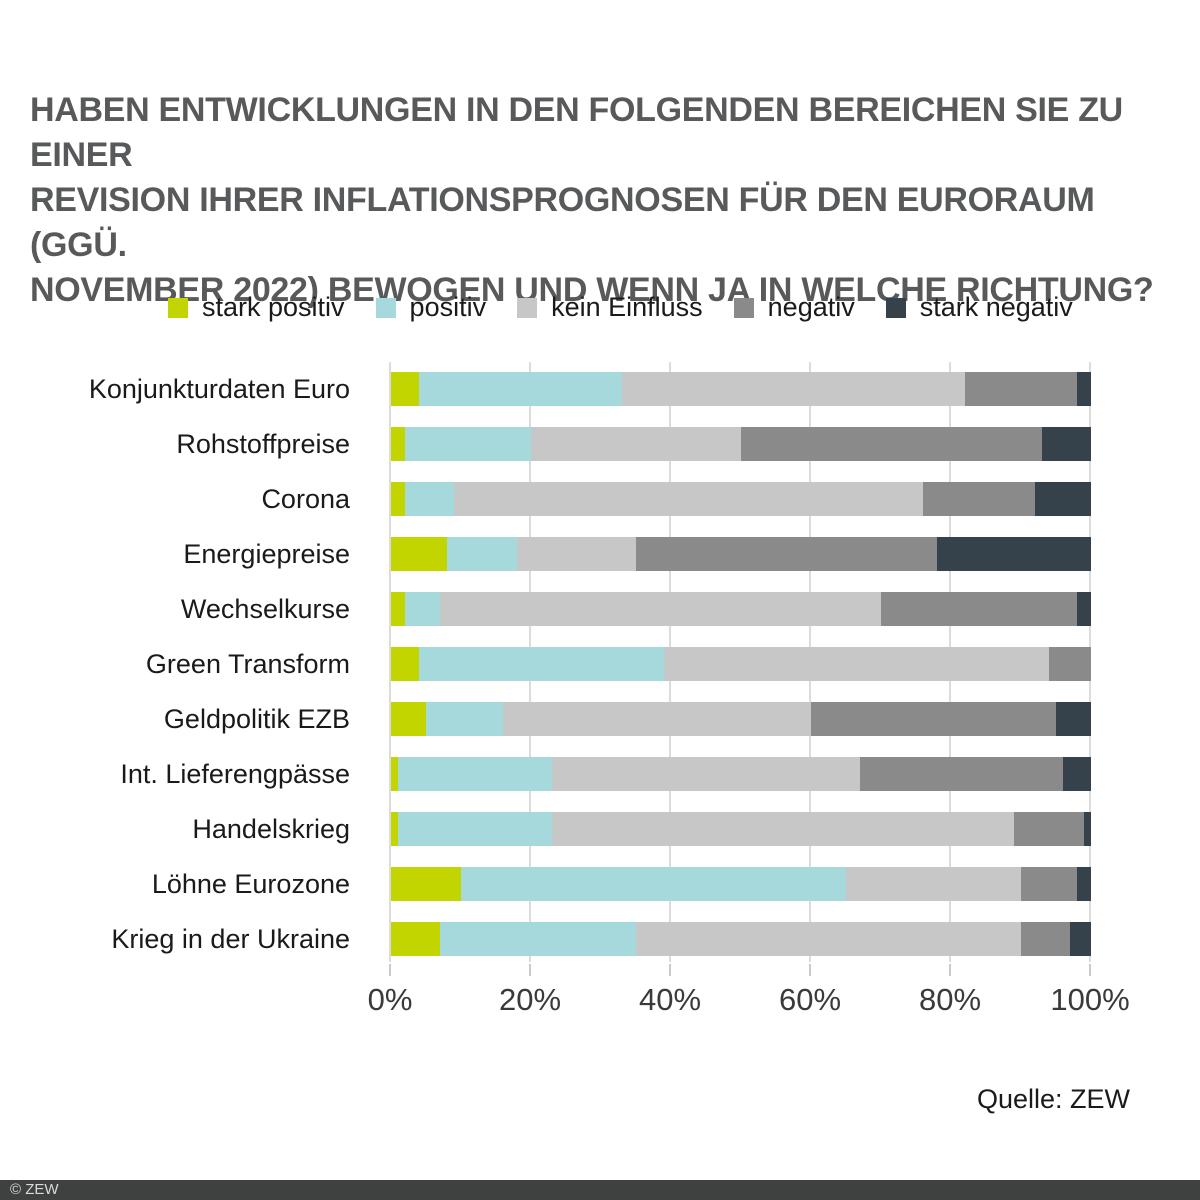 The width and height of the screenshot is (1200, 1200). I want to click on legend-item-stark-positiv: stark positiv, so click(256, 307).